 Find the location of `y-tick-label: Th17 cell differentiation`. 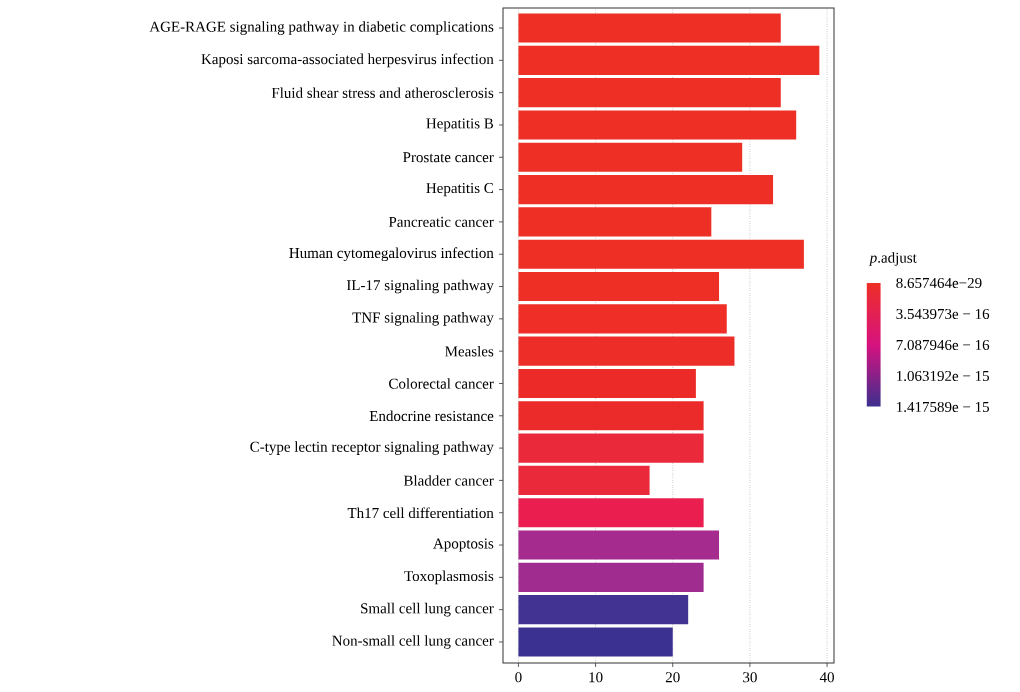

y-tick-label: Th17 cell differentiation is located at coordinates (420, 513).